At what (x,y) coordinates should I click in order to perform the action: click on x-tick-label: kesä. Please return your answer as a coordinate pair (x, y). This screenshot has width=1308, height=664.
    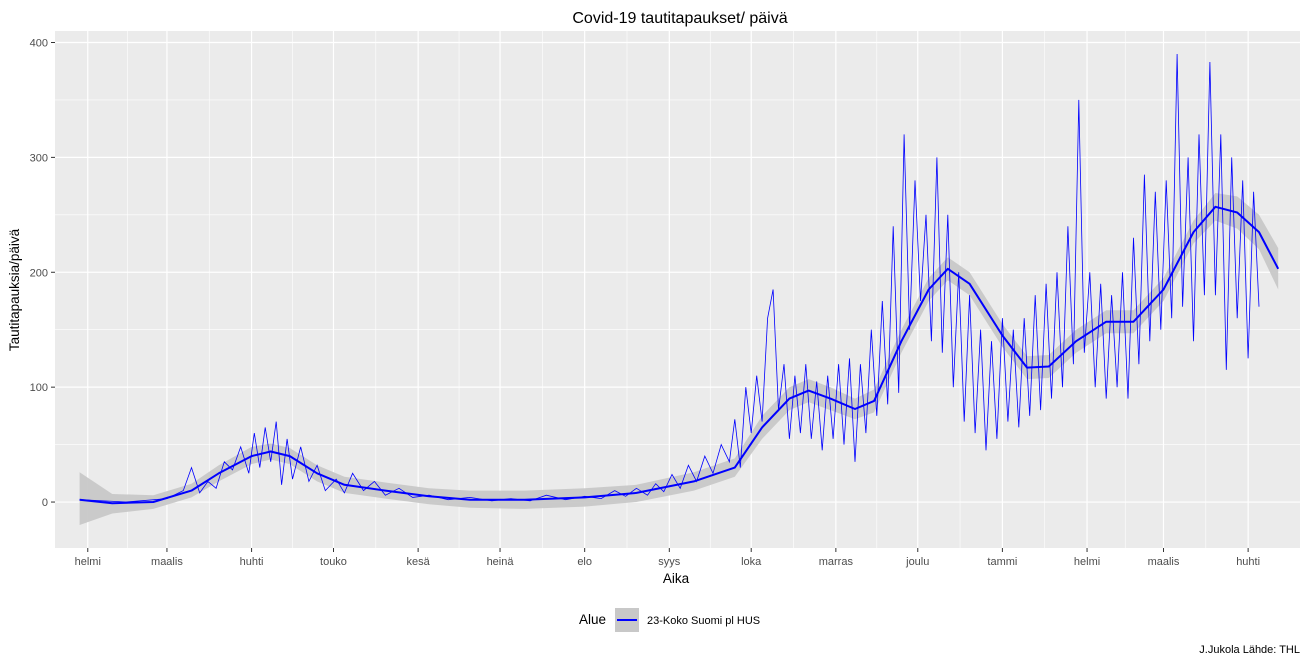
    Looking at the image, I should click on (419, 562).